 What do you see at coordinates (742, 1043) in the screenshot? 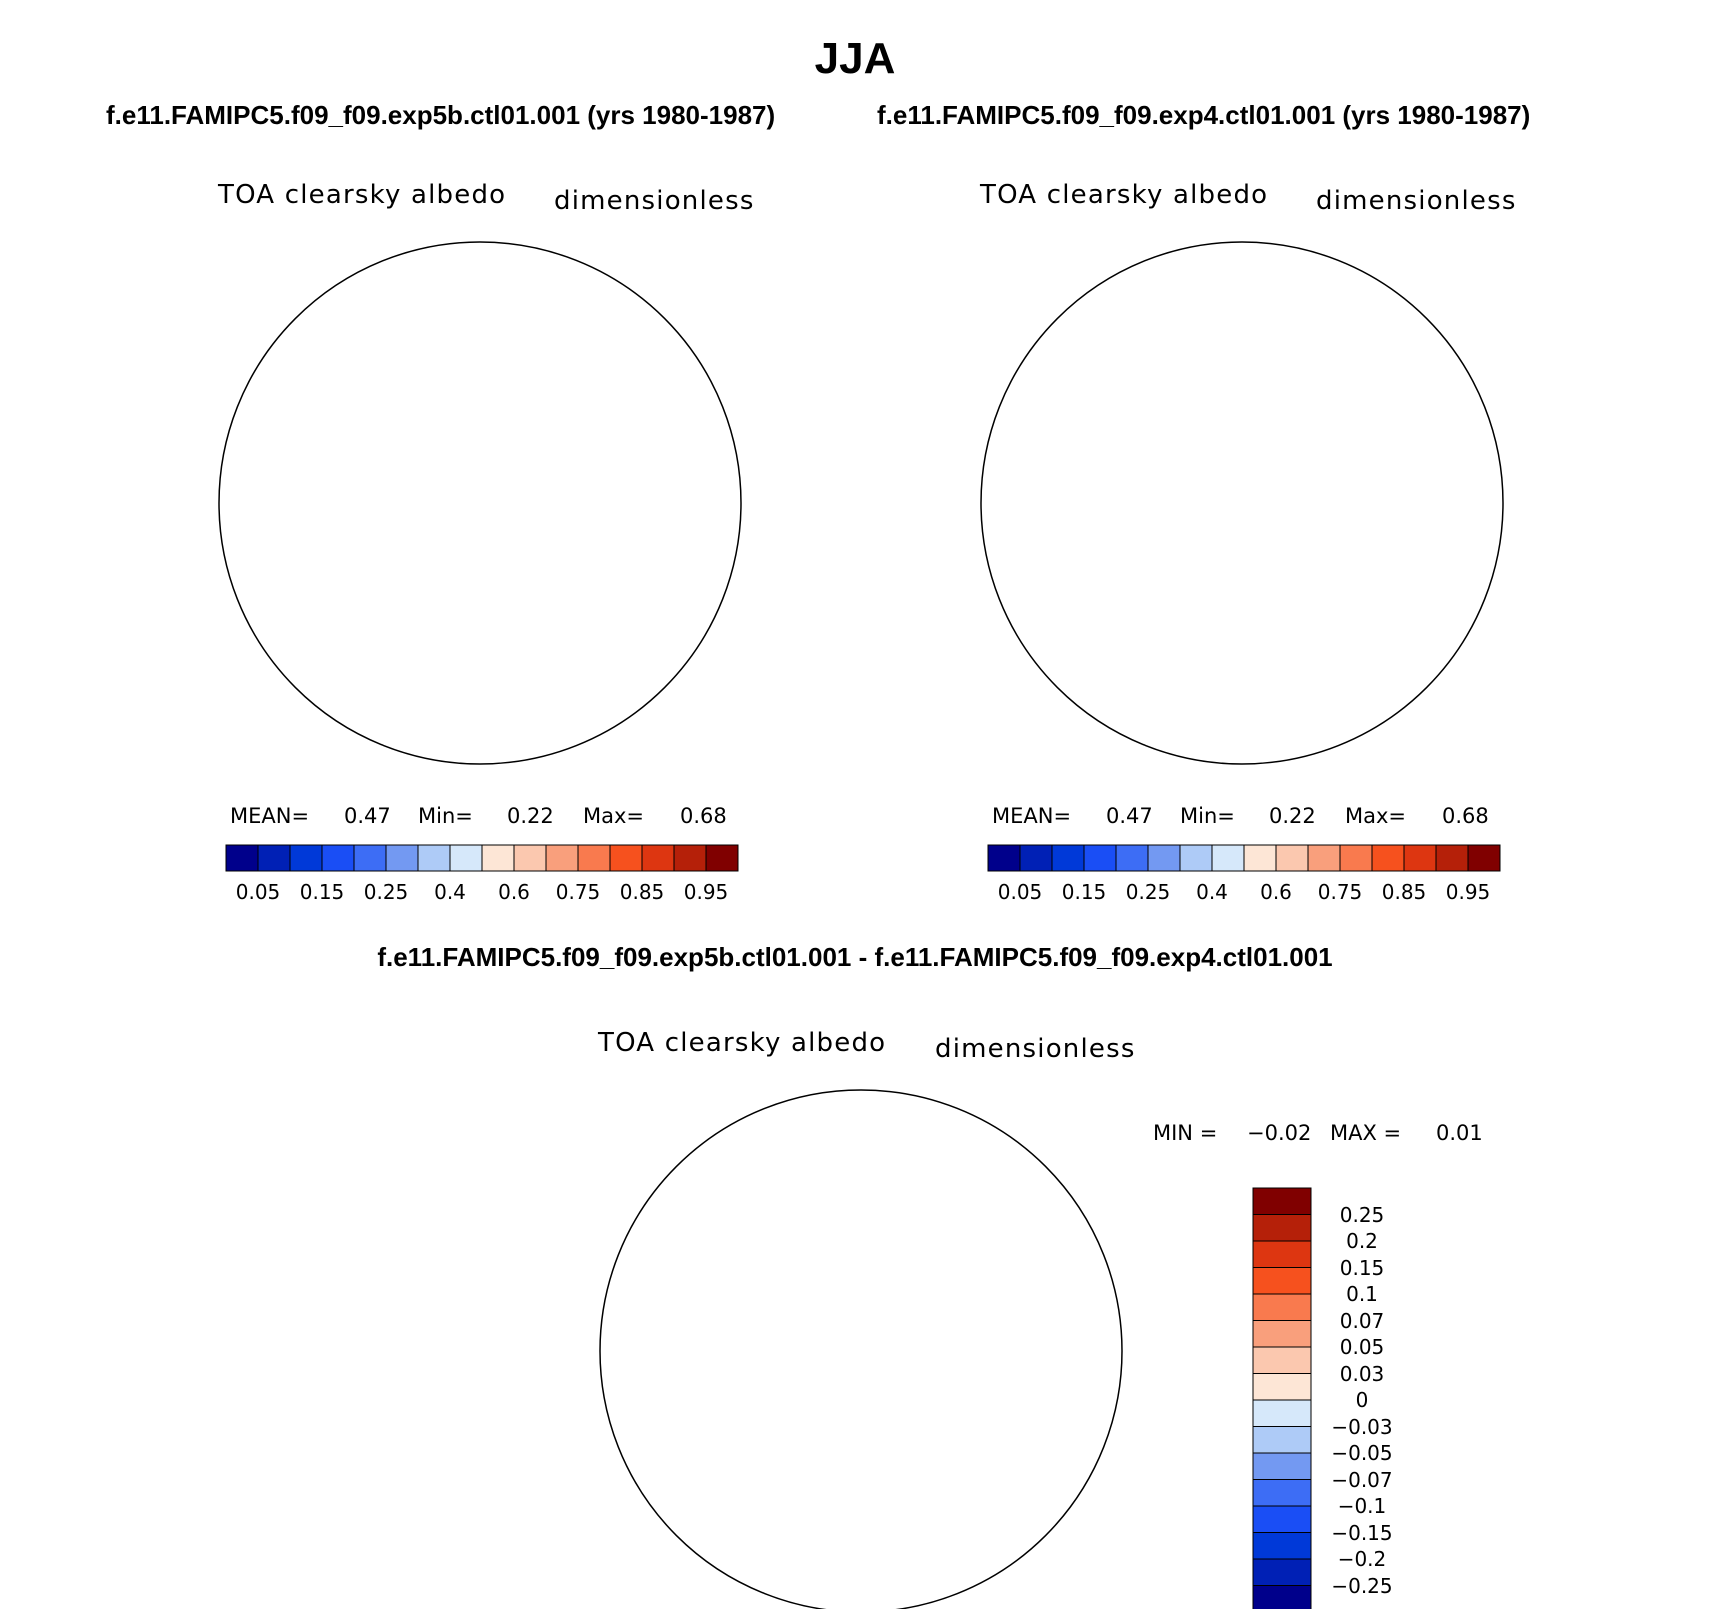
I see `diff-variable-label: TOA clearsky albedo` at bounding box center [742, 1043].